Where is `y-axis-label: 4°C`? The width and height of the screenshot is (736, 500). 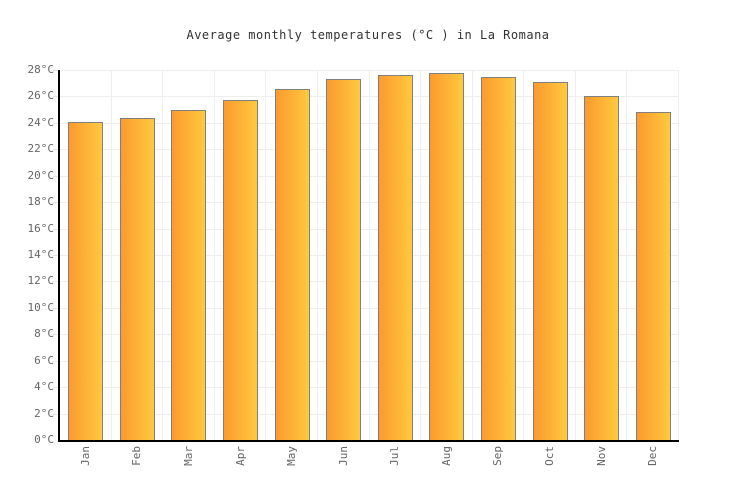
y-axis-label: 4°C is located at coordinates (44, 387).